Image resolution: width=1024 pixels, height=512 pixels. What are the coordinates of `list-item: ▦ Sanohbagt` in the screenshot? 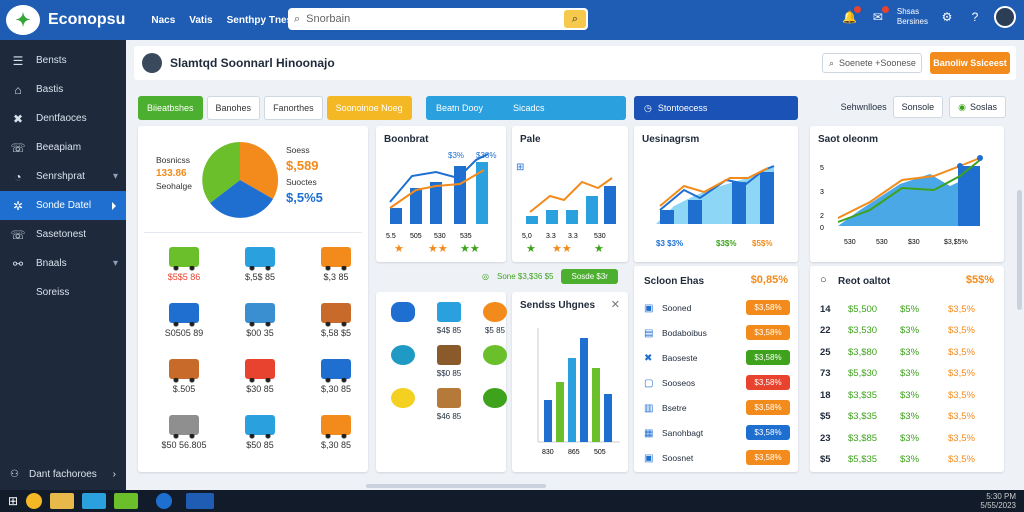 It's located at (714, 433).